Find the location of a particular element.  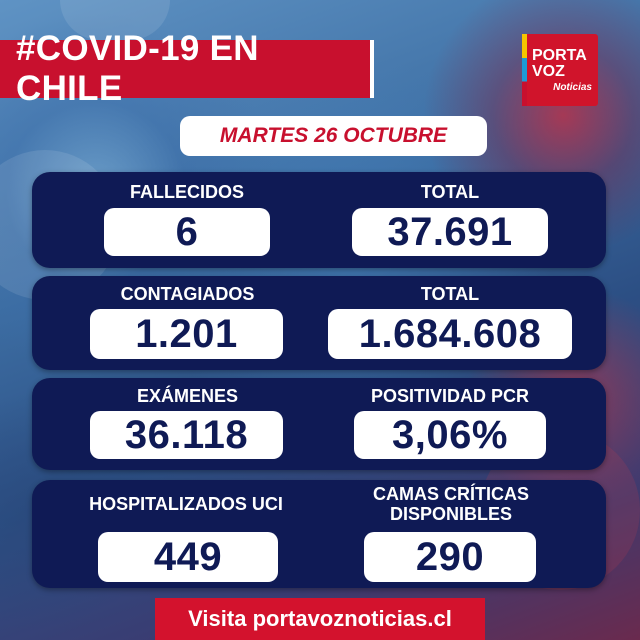

footer-link: Visita portavoznoticias.cl is located at coordinates (320, 619).